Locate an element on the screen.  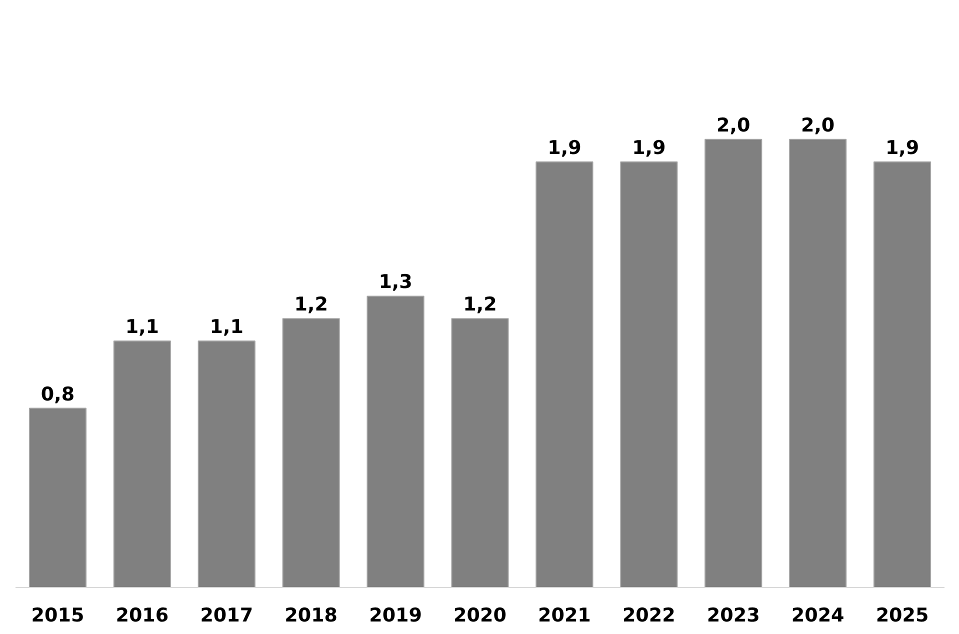
x-tick-label: 2024 is located at coordinates (817, 615).